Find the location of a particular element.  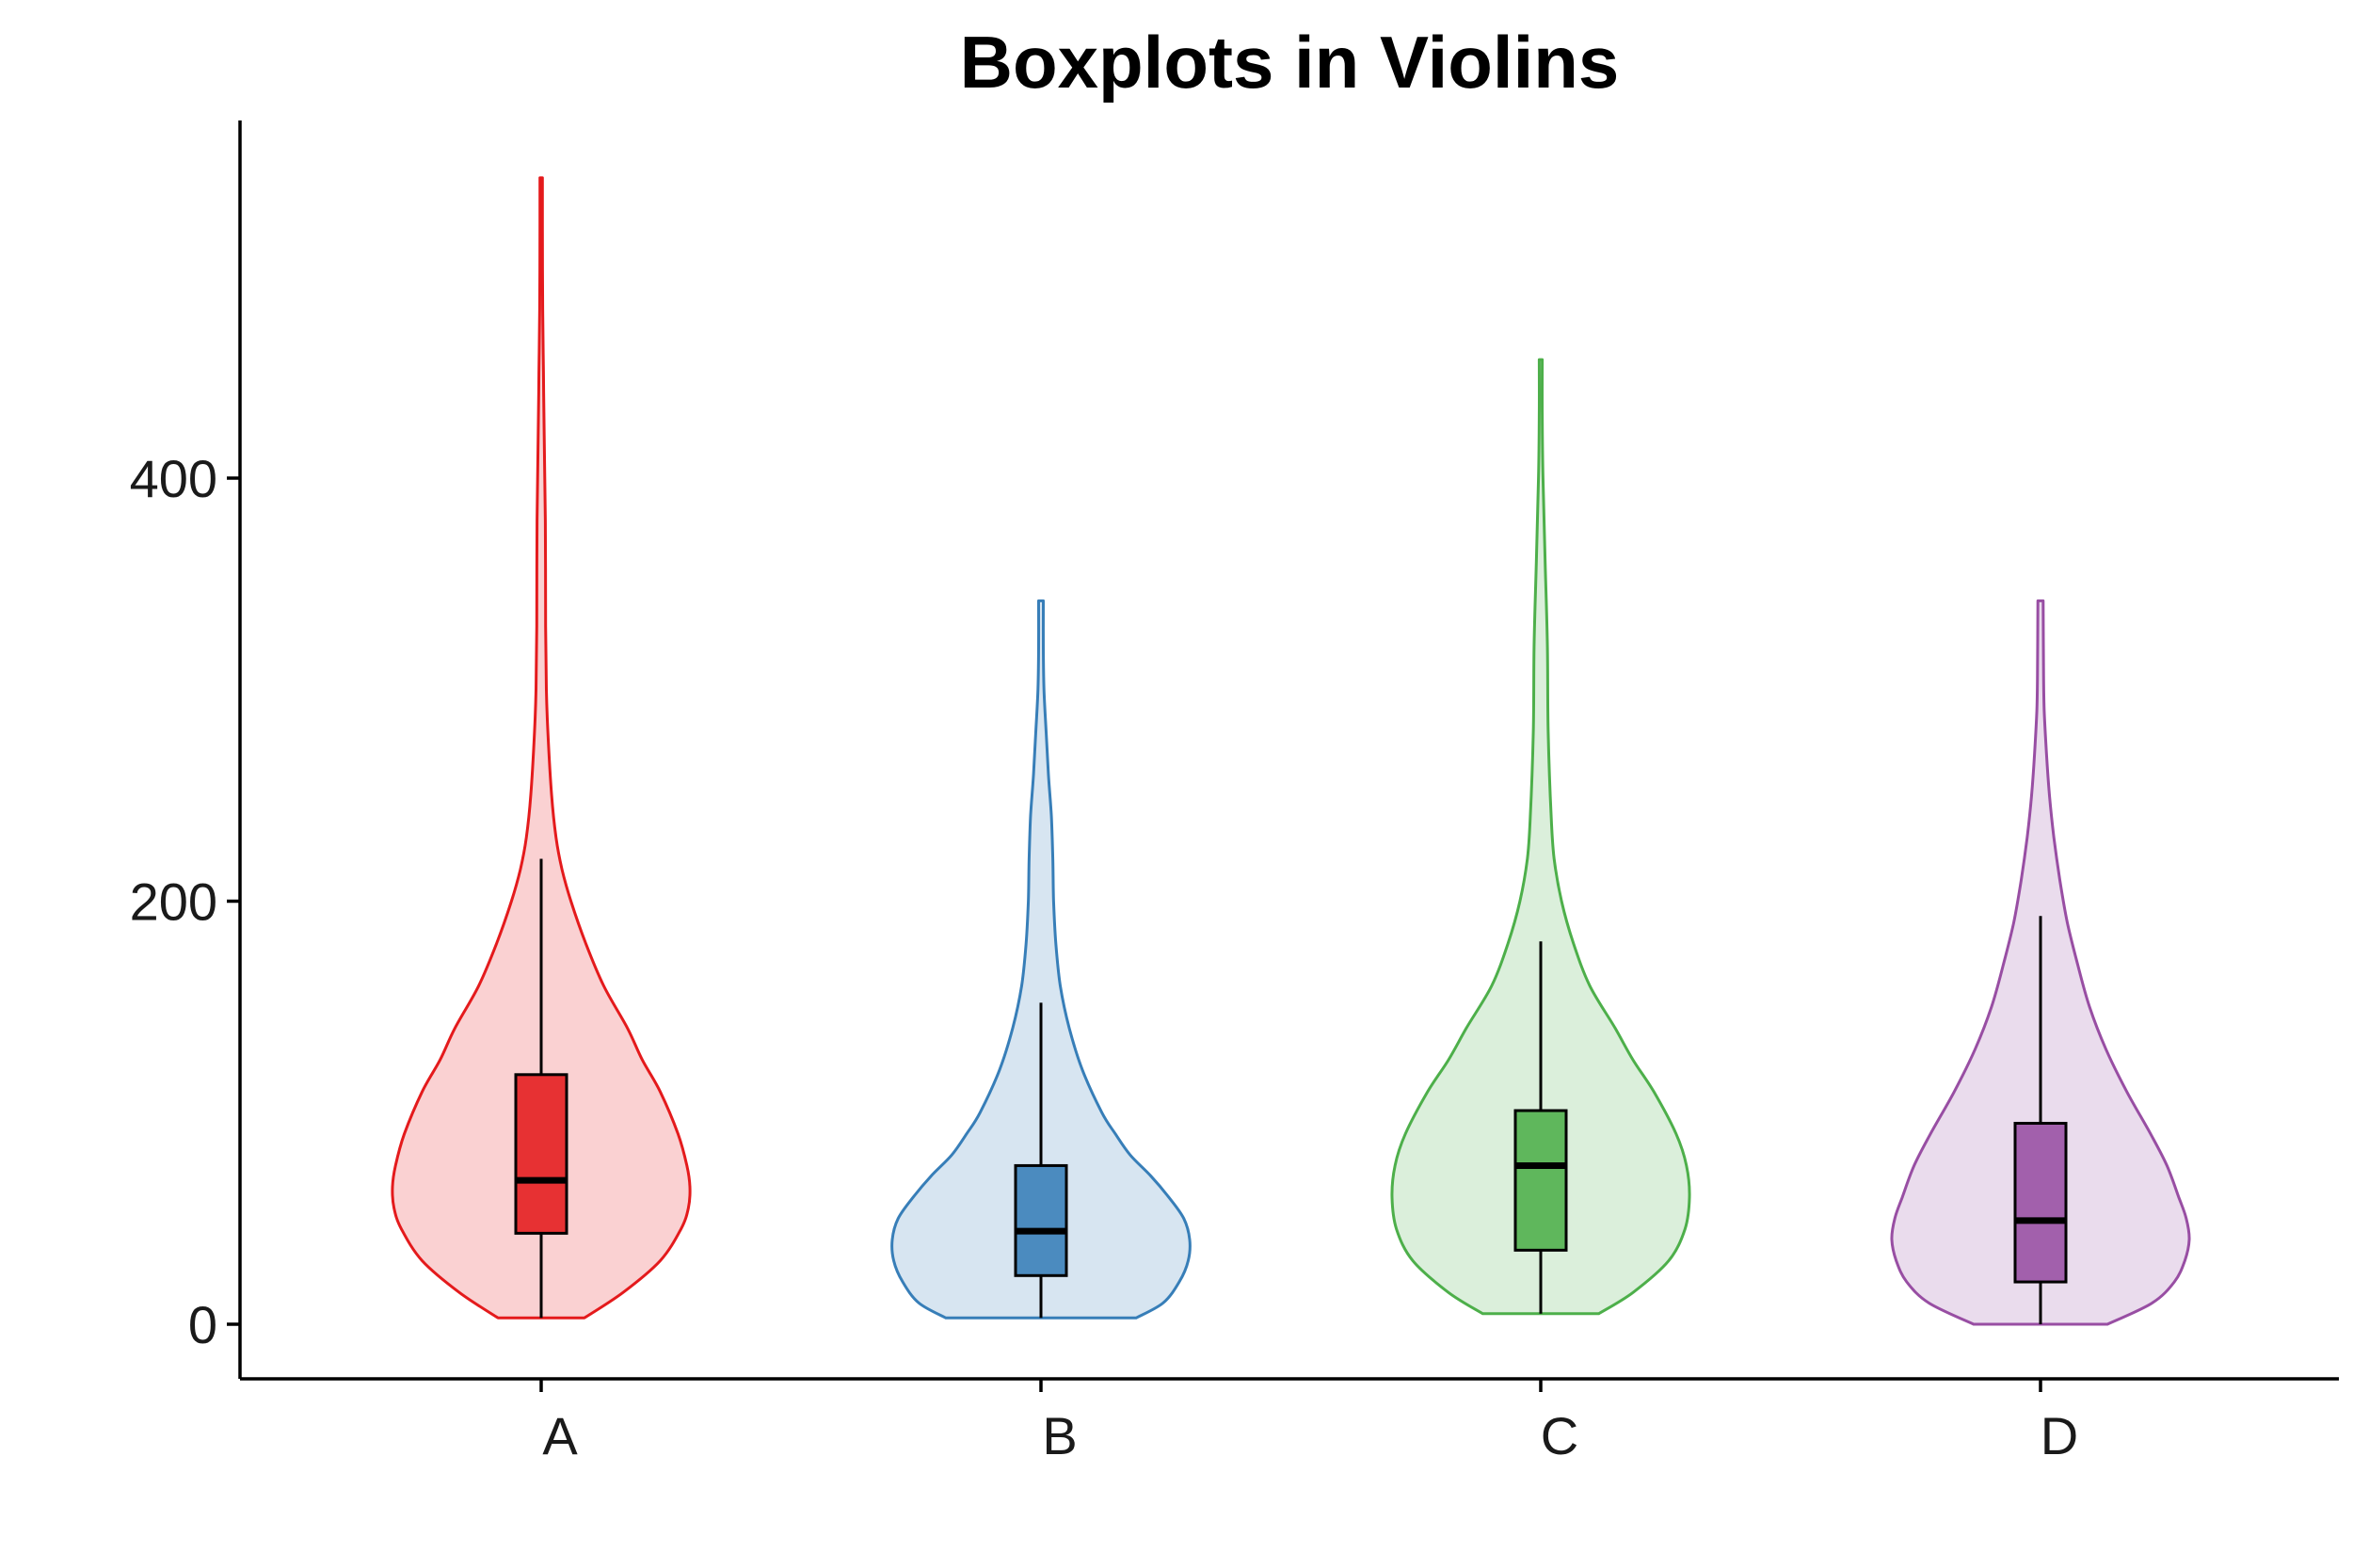

y-tick-label-0: 0 is located at coordinates (203, 1324).